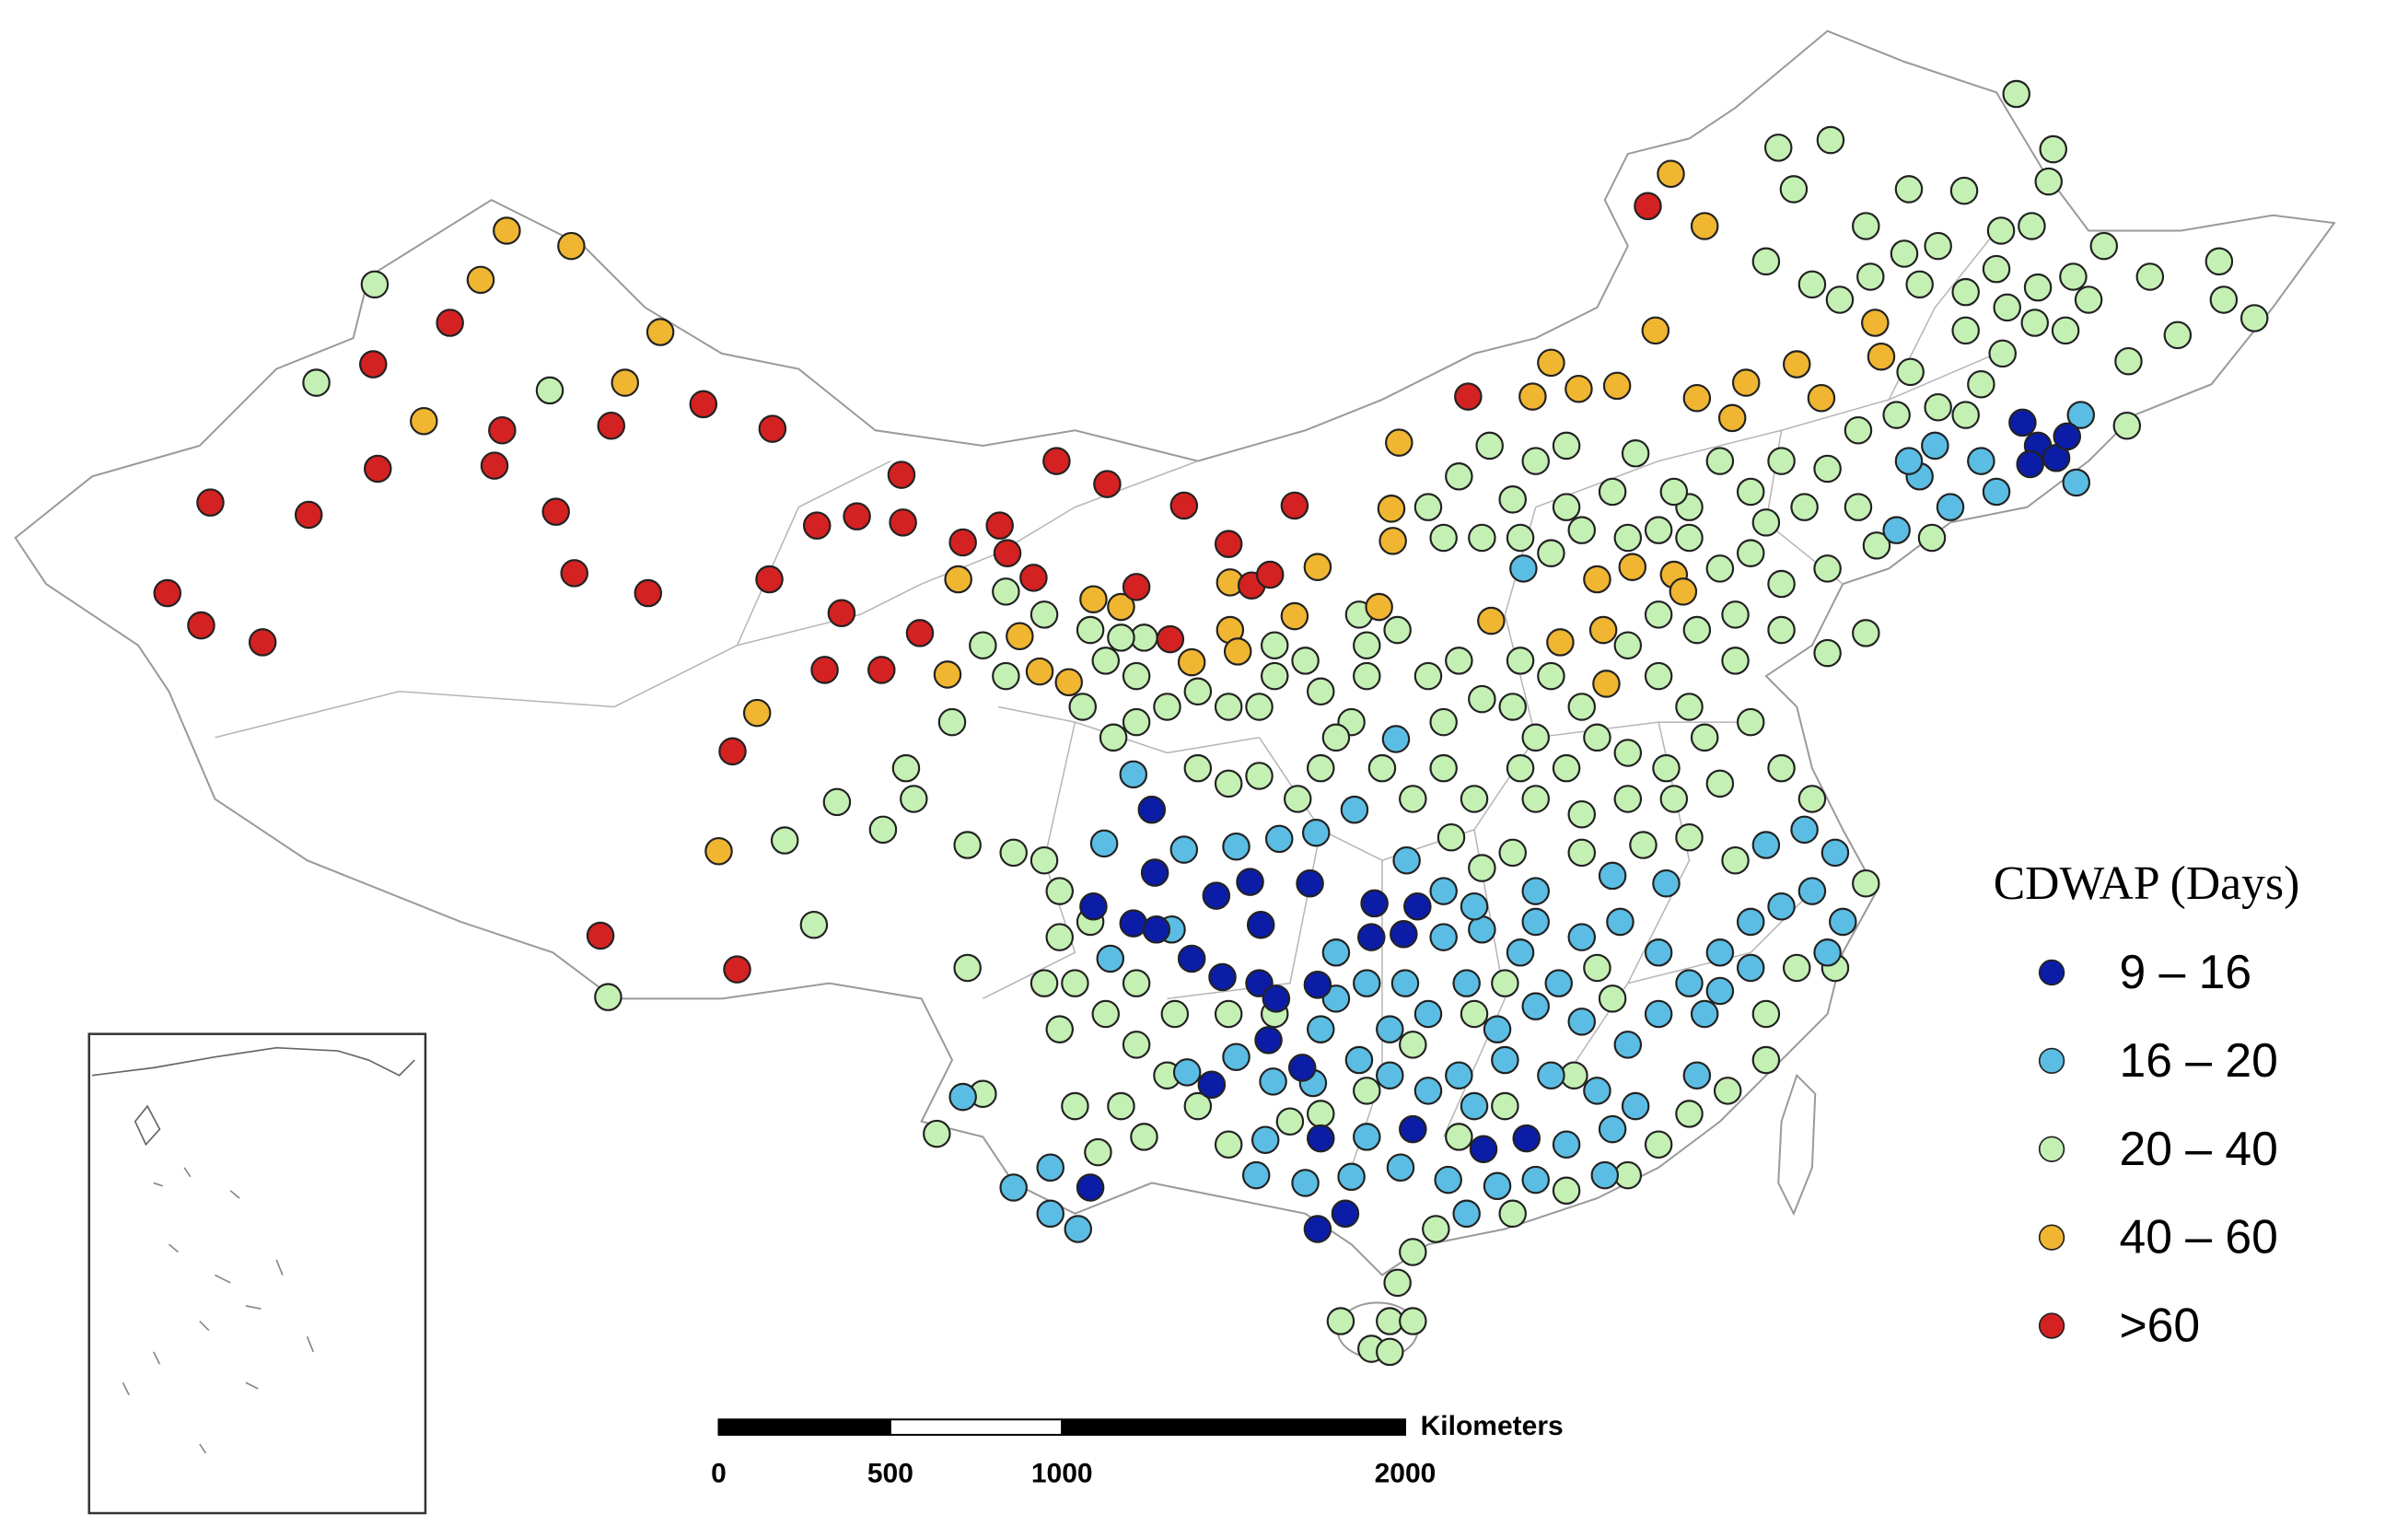 The height and width of the screenshot is (1538, 2408). I want to click on legend-label: 20 – 40, so click(2198, 1148).